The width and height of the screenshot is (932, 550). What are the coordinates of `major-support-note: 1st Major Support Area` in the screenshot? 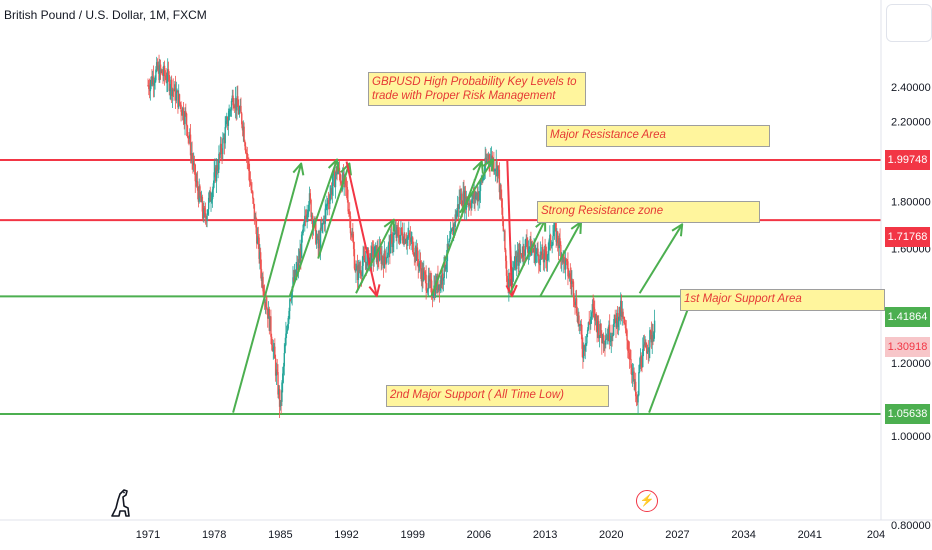 It's located at (782, 300).